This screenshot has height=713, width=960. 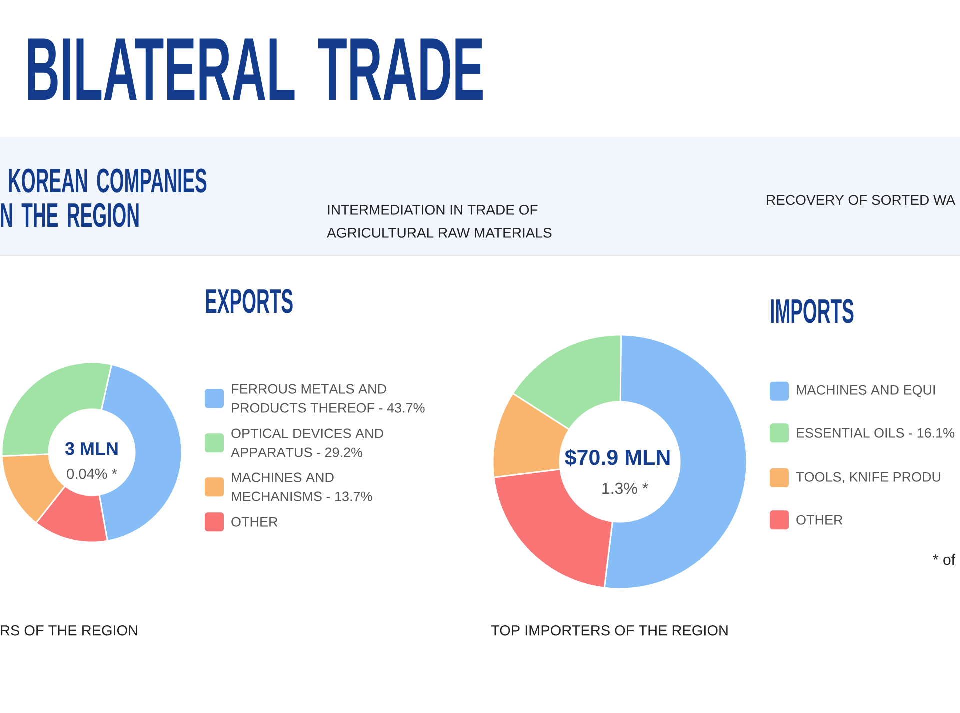 I want to click on text: INTERMEDIATION IN TRADE OF AGRICULTURAL RAW MATERIALS, so click(x=439, y=221).